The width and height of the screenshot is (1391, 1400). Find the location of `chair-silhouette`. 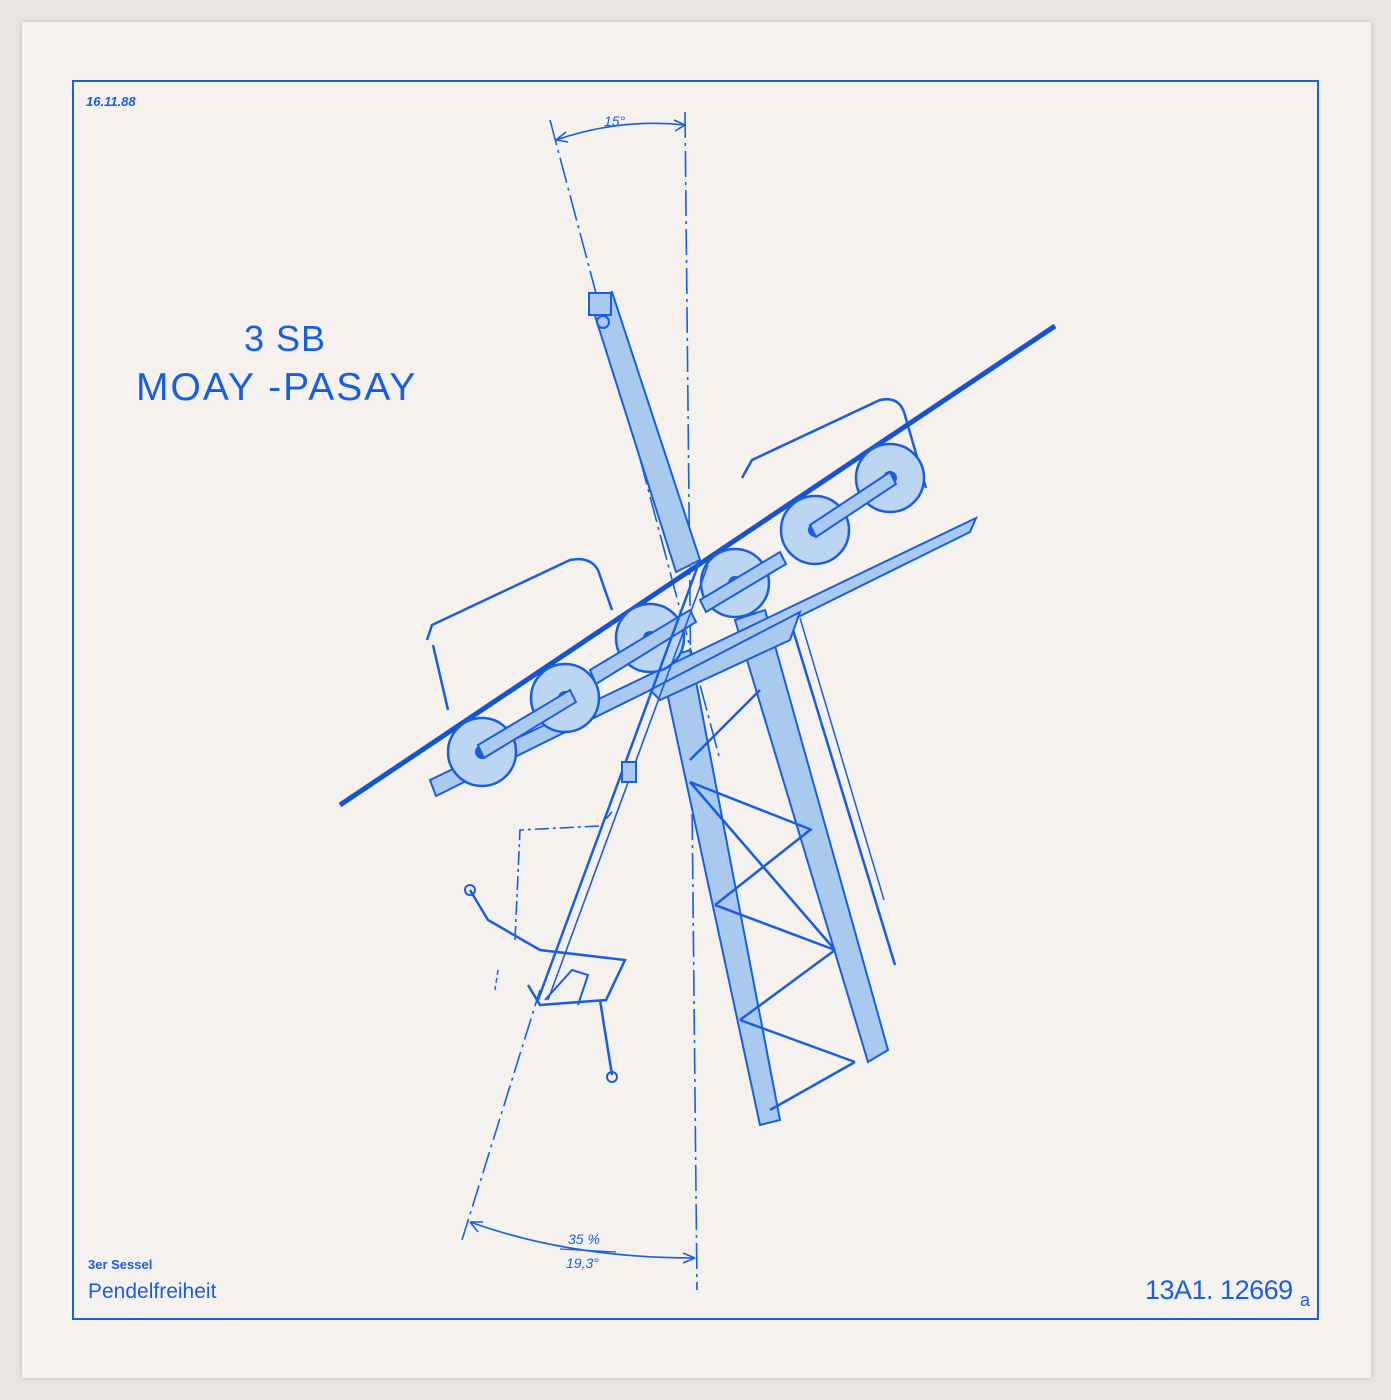

chair-silhouette is located at coordinates (563, 876).